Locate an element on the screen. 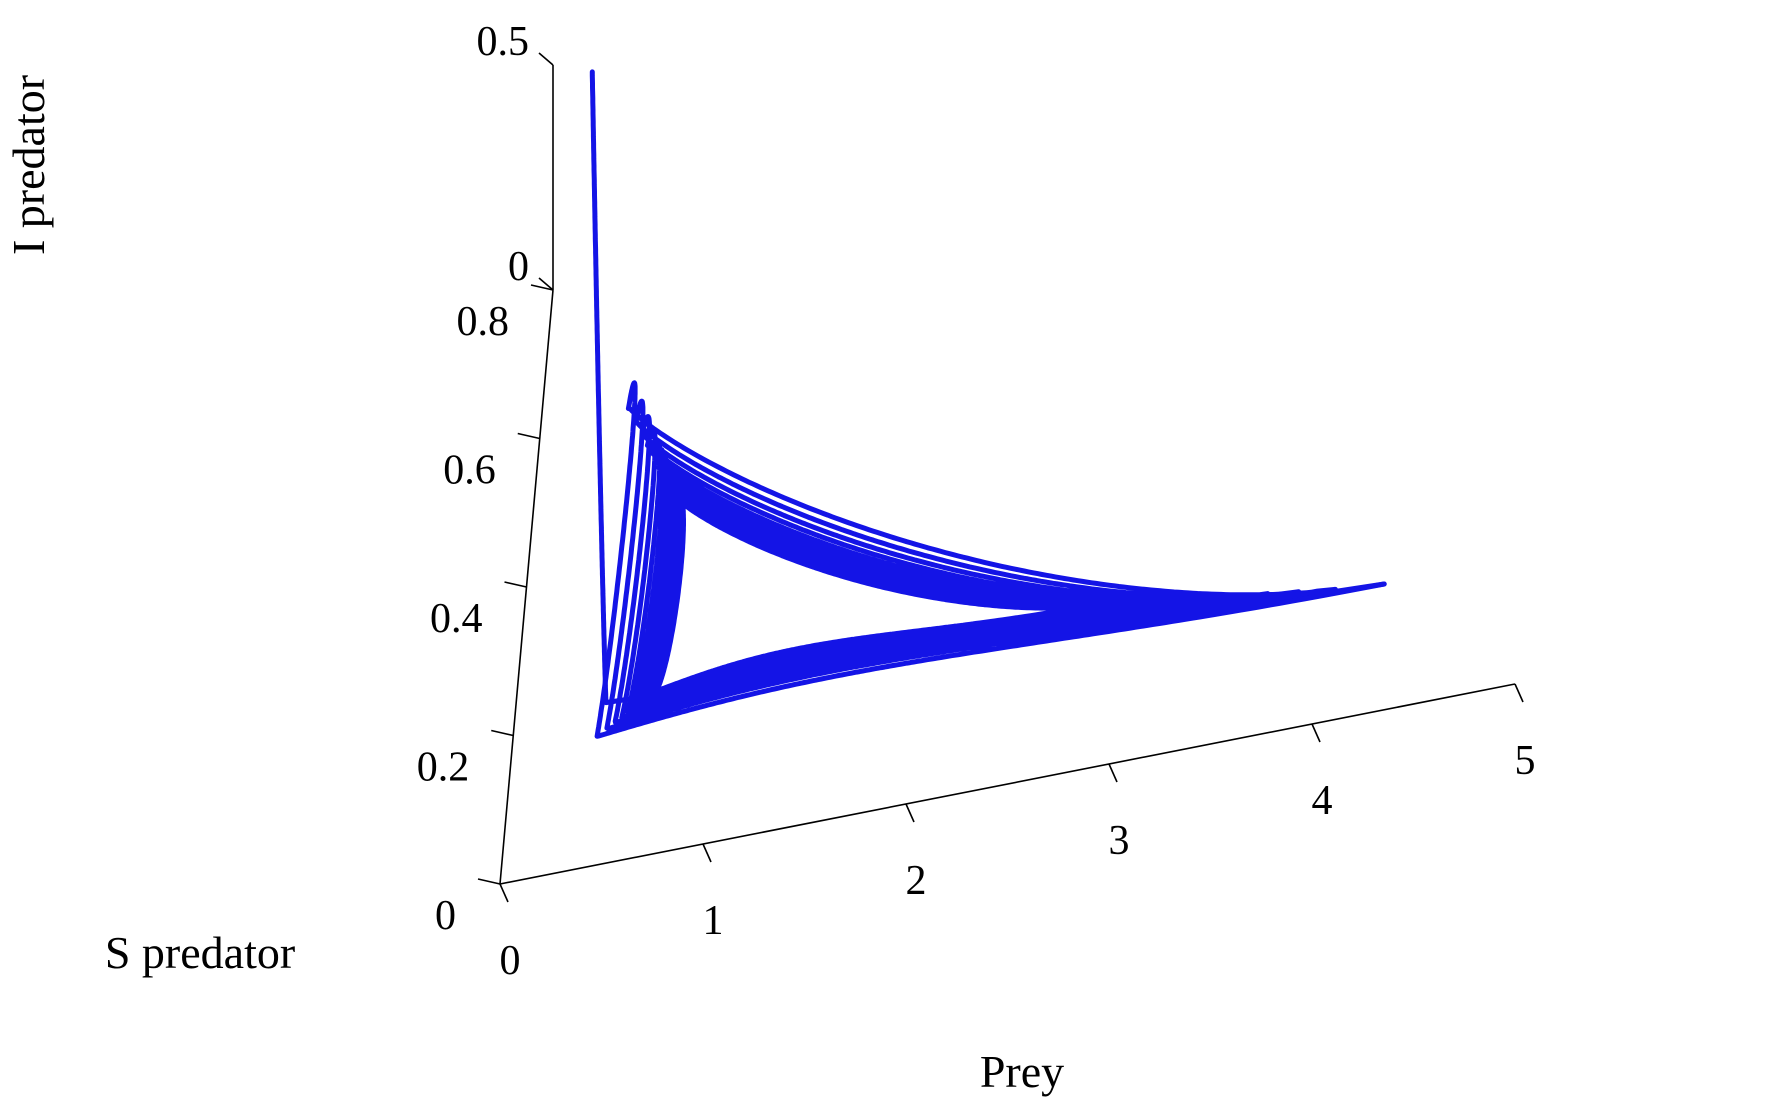  x-axis-line is located at coordinates (1007, 784).